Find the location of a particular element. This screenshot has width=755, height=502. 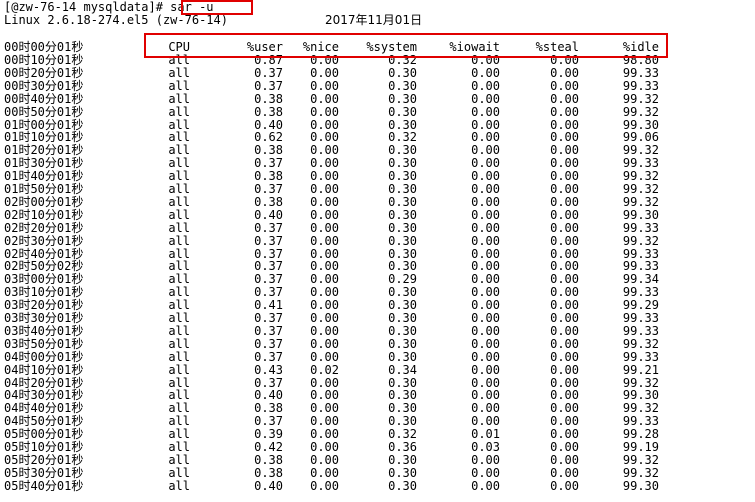

table-row: 04时00分01秒 all 0.37 0.00 0.30 0.00 0.00 99.33 is located at coordinates (377, 356).